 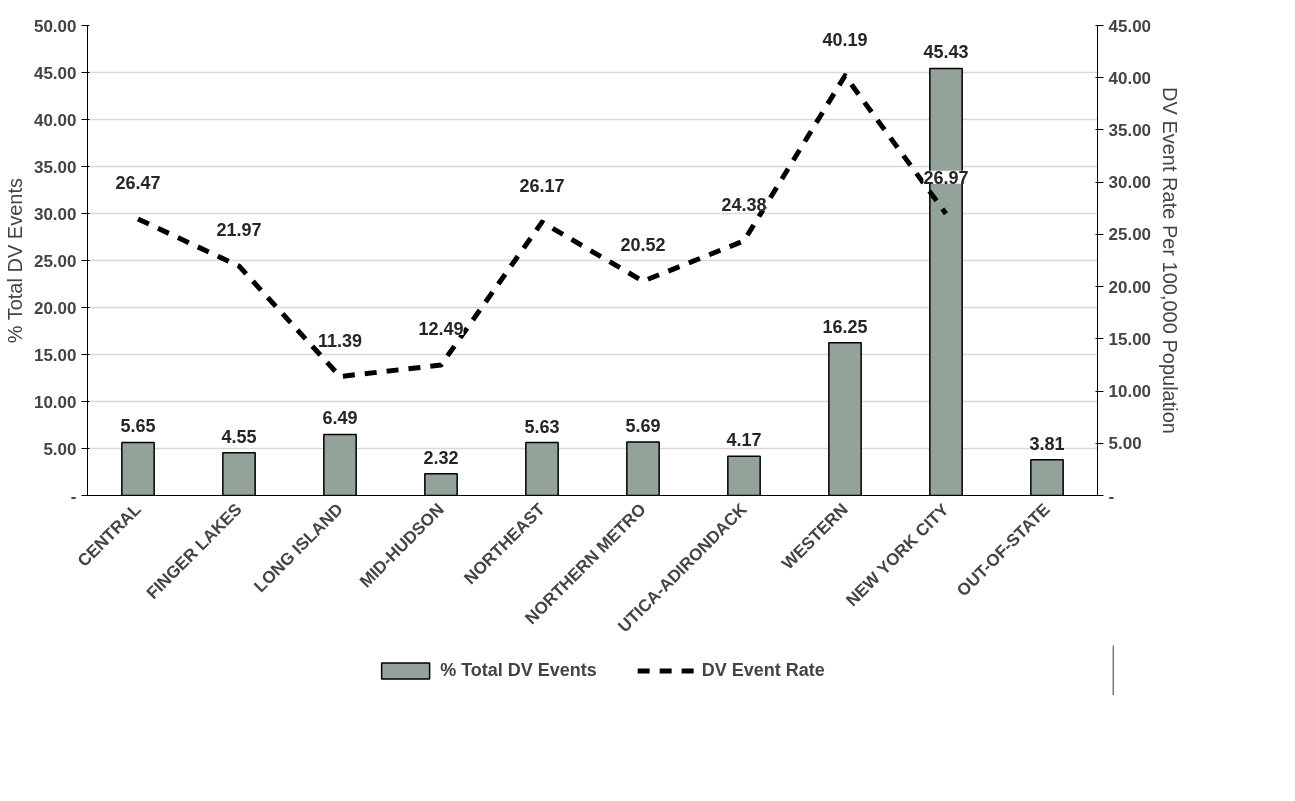 What do you see at coordinates (1130, 78) in the screenshot?
I see `y2-tick-label: 40.00` at bounding box center [1130, 78].